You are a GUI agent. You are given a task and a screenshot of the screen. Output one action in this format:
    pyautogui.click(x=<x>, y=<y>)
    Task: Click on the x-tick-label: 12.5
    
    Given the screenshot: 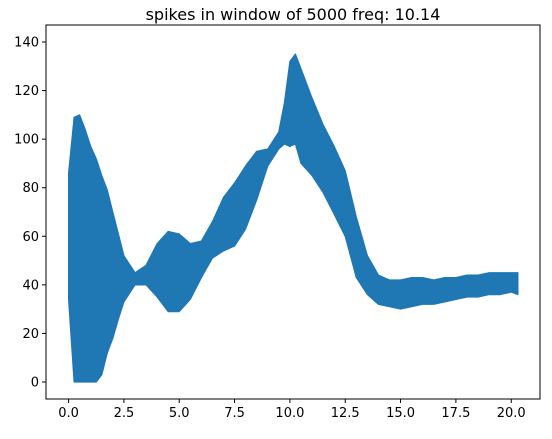 What is the action you would take?
    pyautogui.click(x=345, y=413)
    